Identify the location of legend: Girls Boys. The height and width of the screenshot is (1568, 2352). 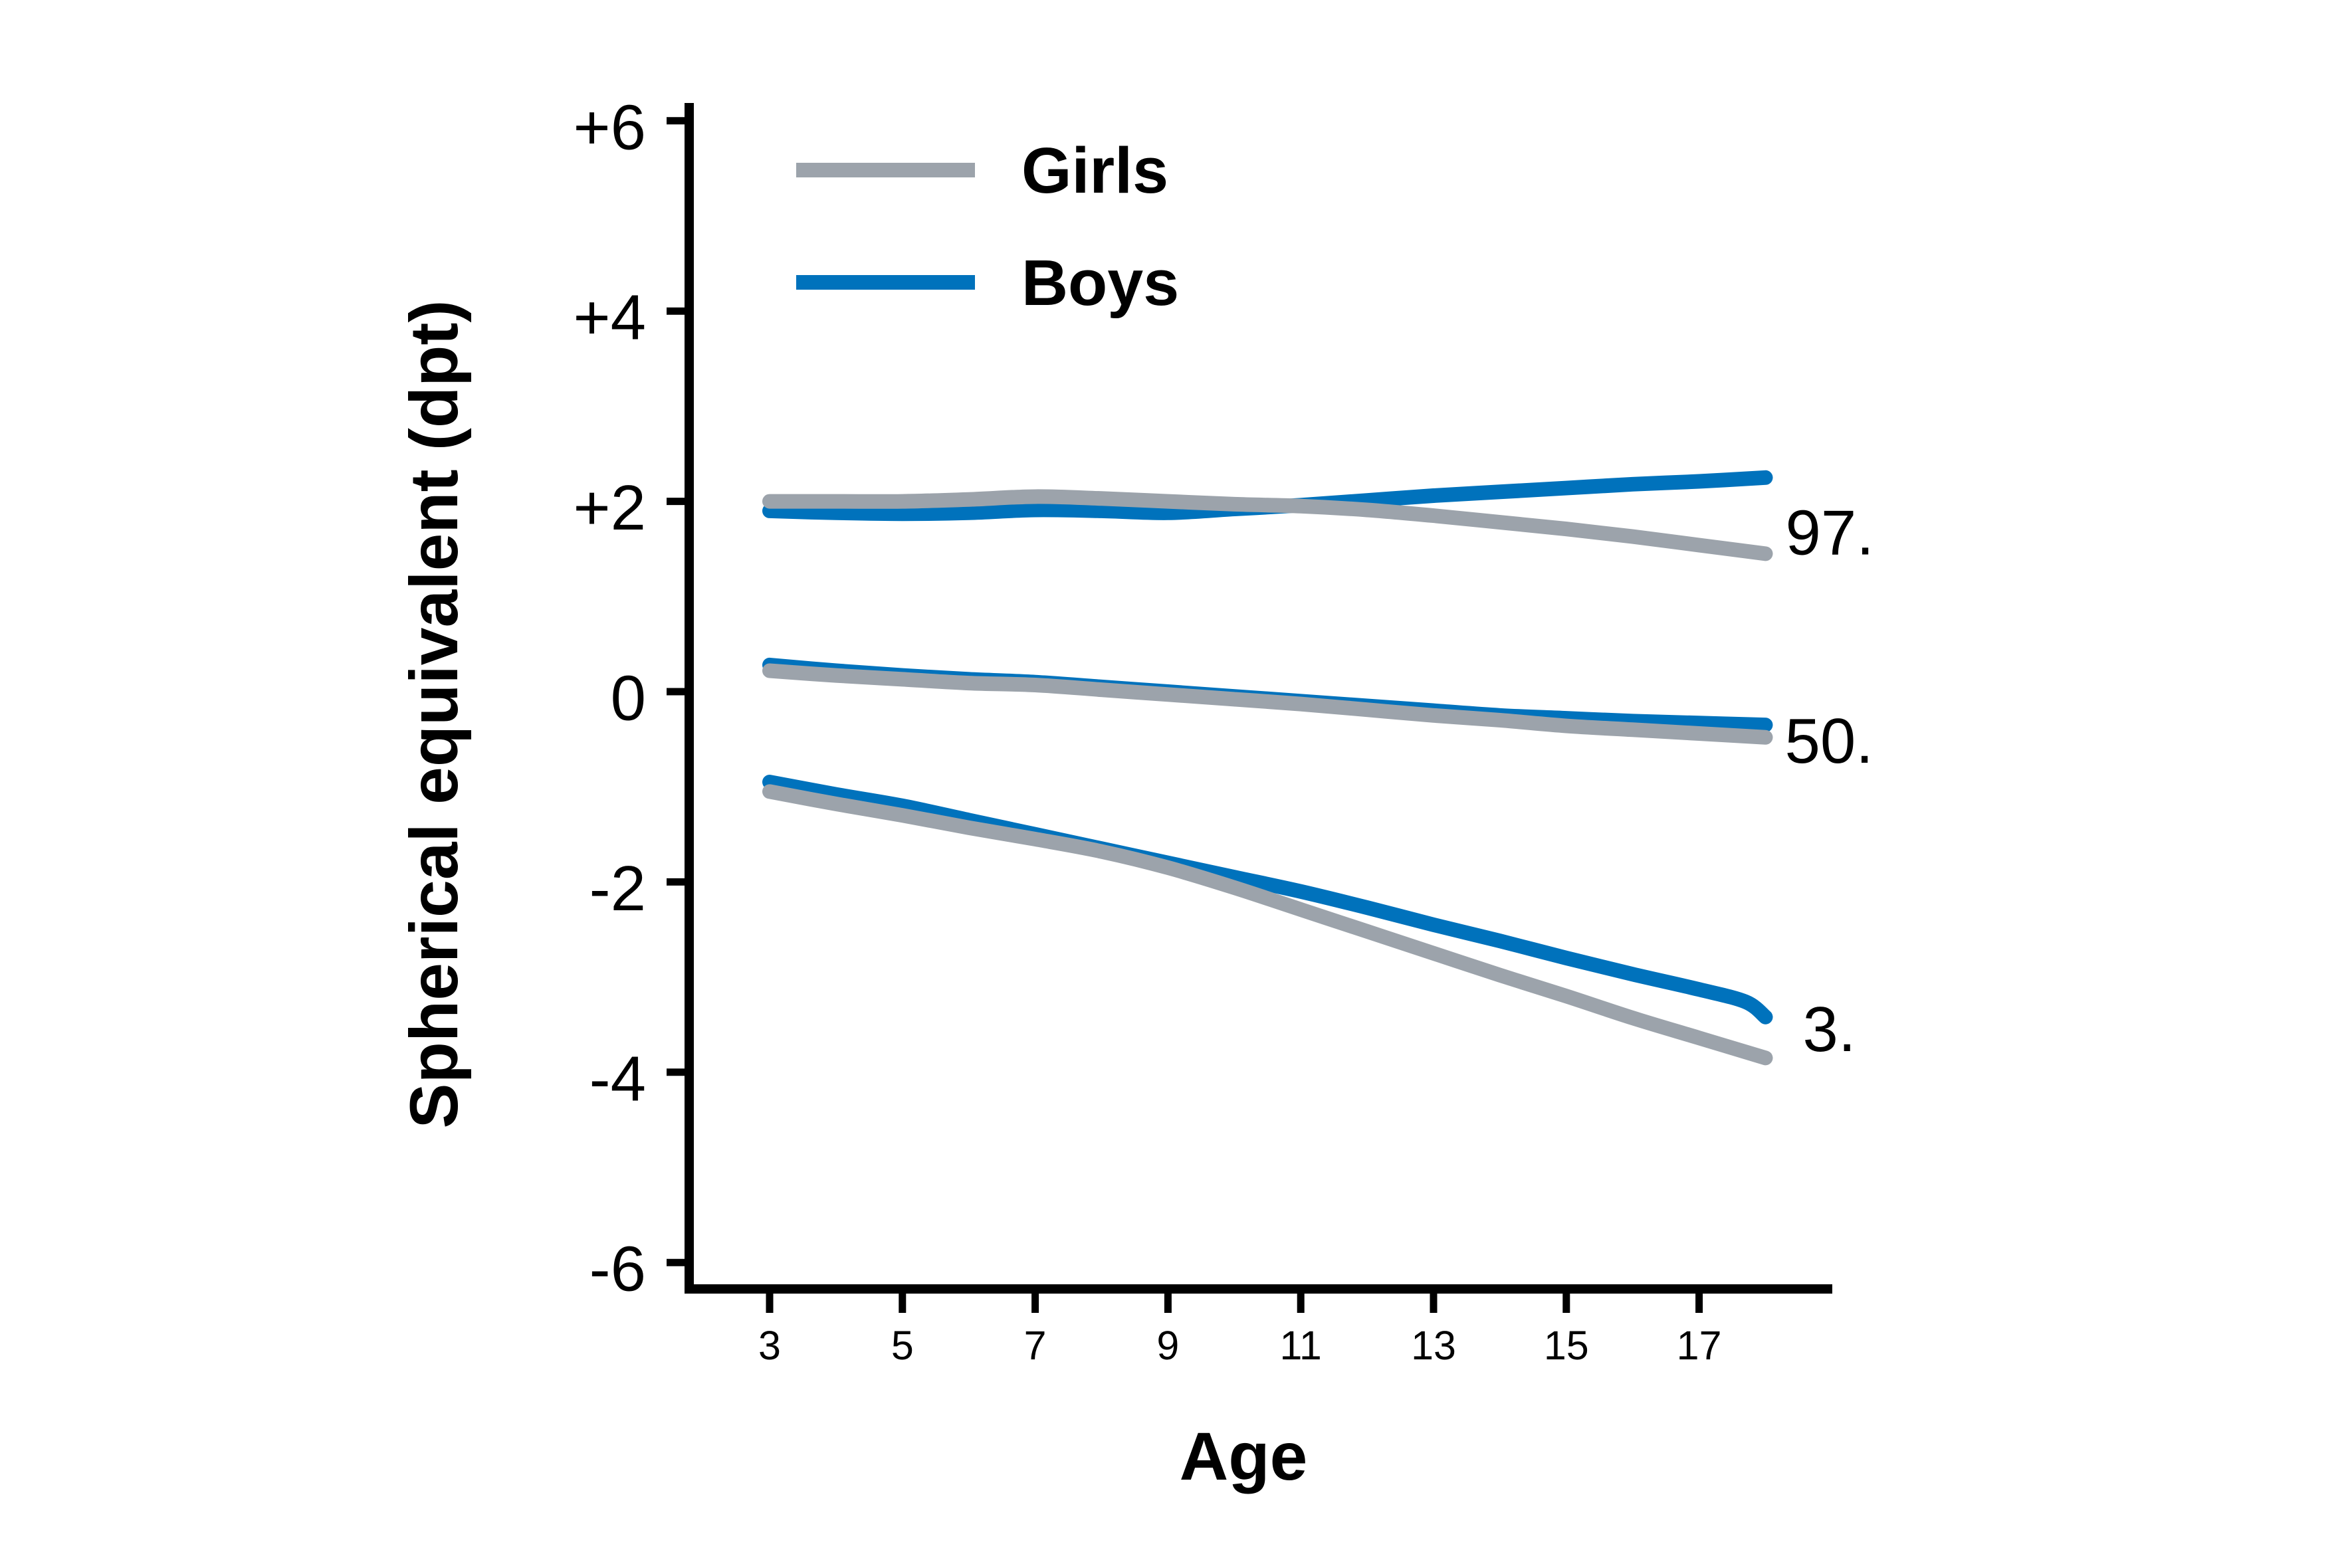
(987, 226).